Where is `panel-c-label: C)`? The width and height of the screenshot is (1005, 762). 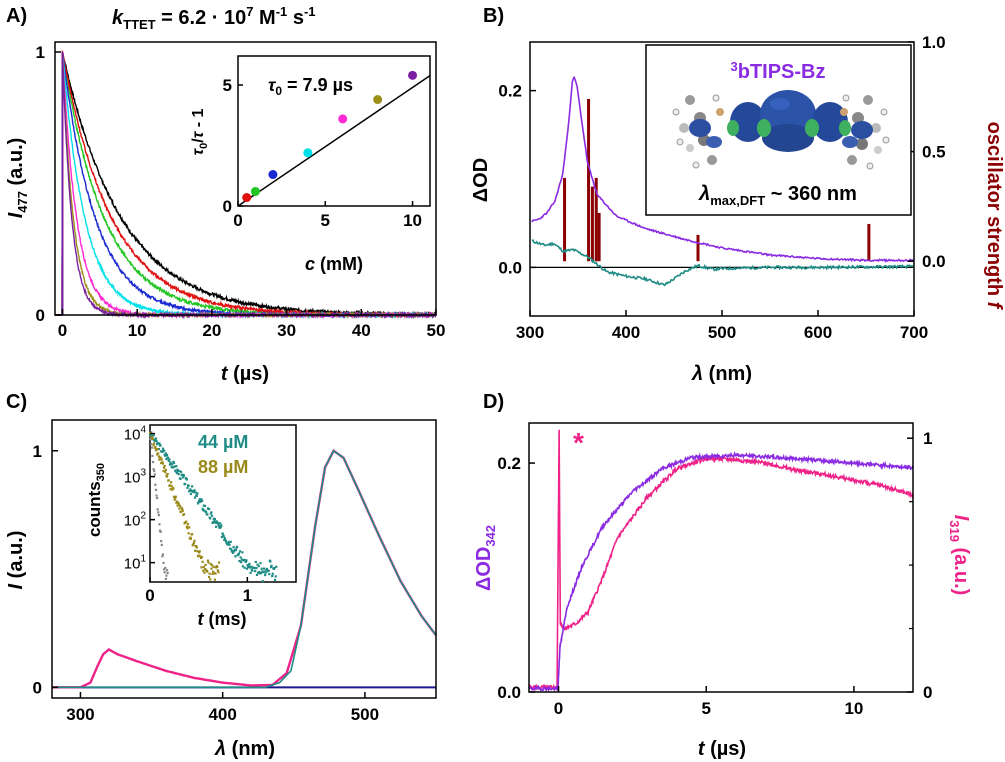
panel-c-label: C) is located at coordinates (16, 402).